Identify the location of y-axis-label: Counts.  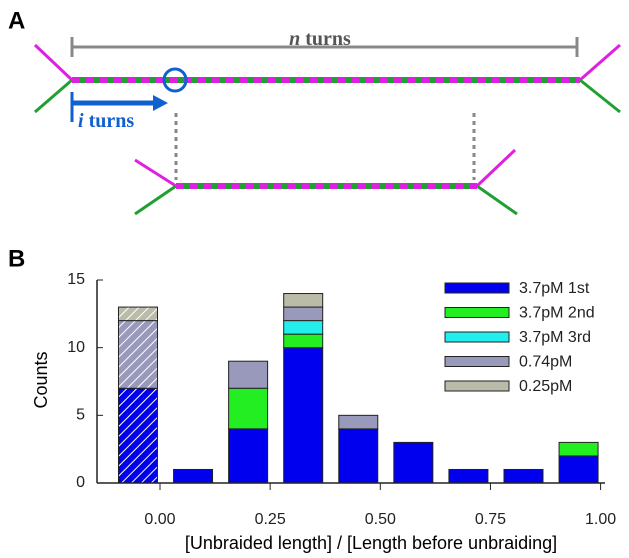
(41, 379).